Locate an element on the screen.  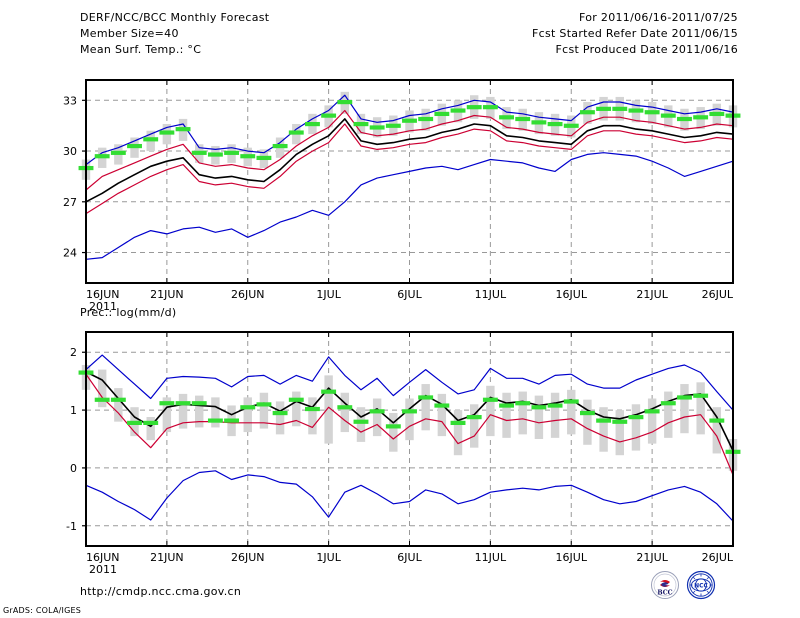
x-tick-label: 1JUL is located at coordinates (328, 294).